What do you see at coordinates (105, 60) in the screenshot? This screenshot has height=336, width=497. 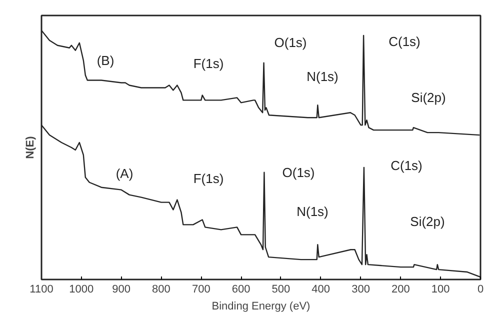 I see `annotation: (B)` at bounding box center [105, 60].